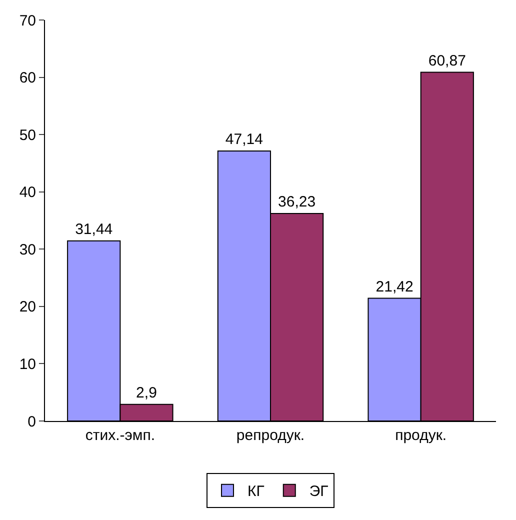 Image resolution: width=516 pixels, height=520 pixels. I want to click on x-tick-label: стих.-эмп., so click(120, 435).